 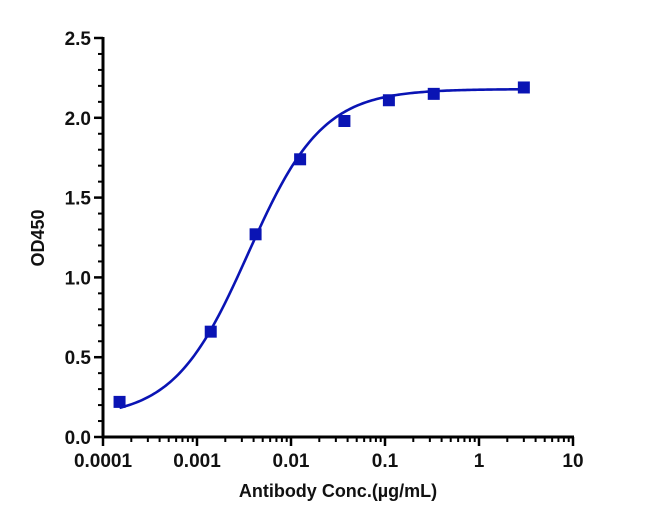 What do you see at coordinates (78, 438) in the screenshot?
I see `y-tick-label: 0.0` at bounding box center [78, 438].